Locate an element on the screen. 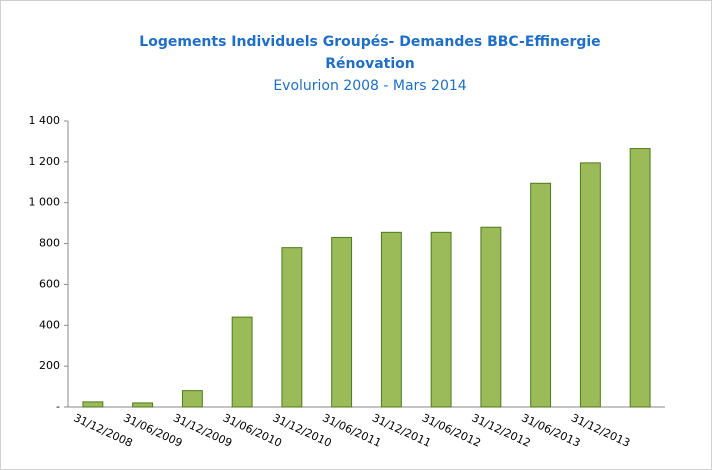 The width and height of the screenshot is (712, 470). y-tick-label: 1 400 is located at coordinates (45, 120).